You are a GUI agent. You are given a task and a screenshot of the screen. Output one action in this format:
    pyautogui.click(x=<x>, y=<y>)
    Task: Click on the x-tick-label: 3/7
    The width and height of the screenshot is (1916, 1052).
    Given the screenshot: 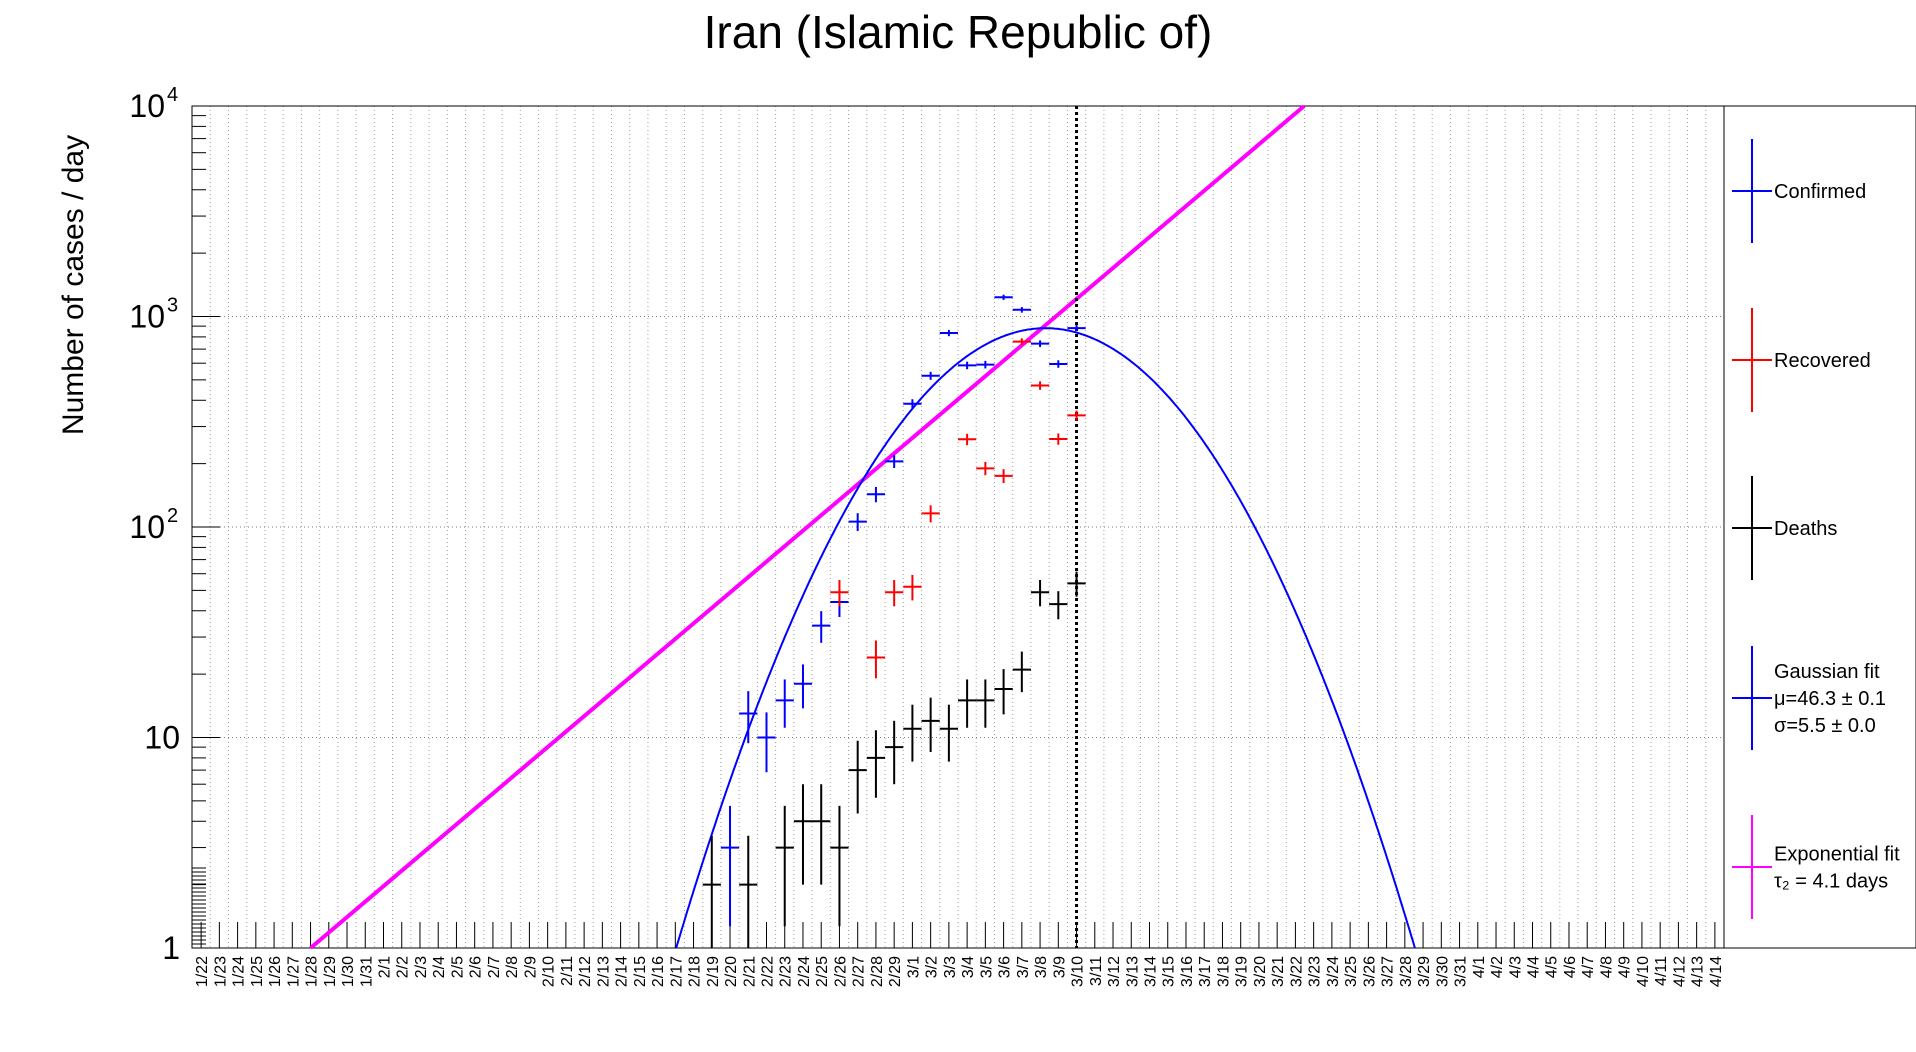 What is the action you would take?
    pyautogui.click(x=1023, y=967)
    